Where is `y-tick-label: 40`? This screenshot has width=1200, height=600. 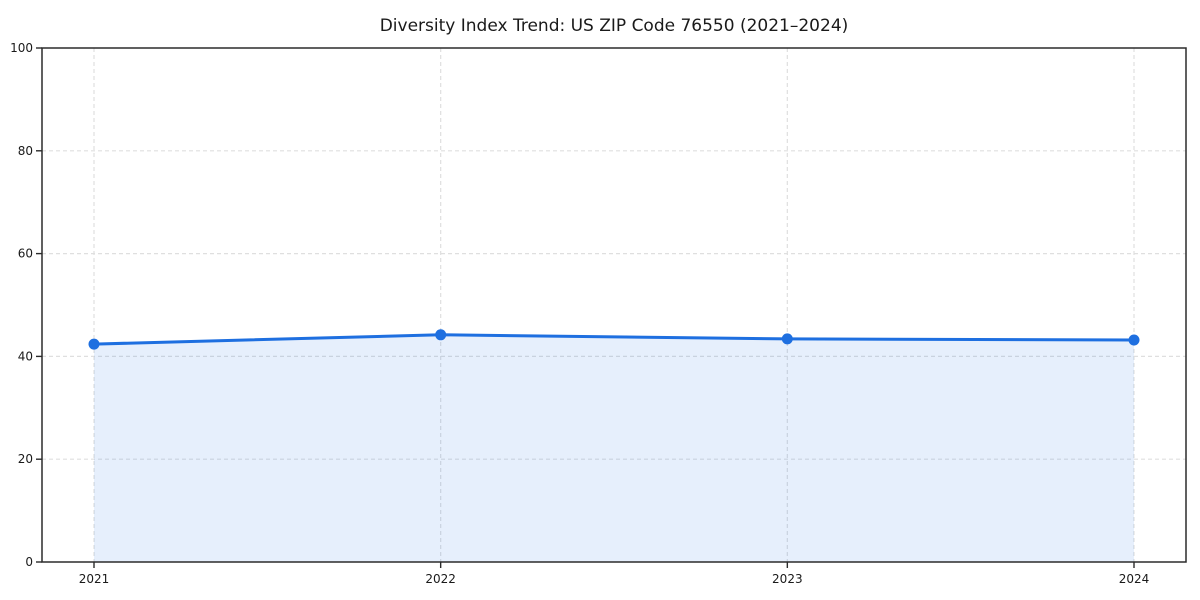 y-tick-label: 40 is located at coordinates (25, 356).